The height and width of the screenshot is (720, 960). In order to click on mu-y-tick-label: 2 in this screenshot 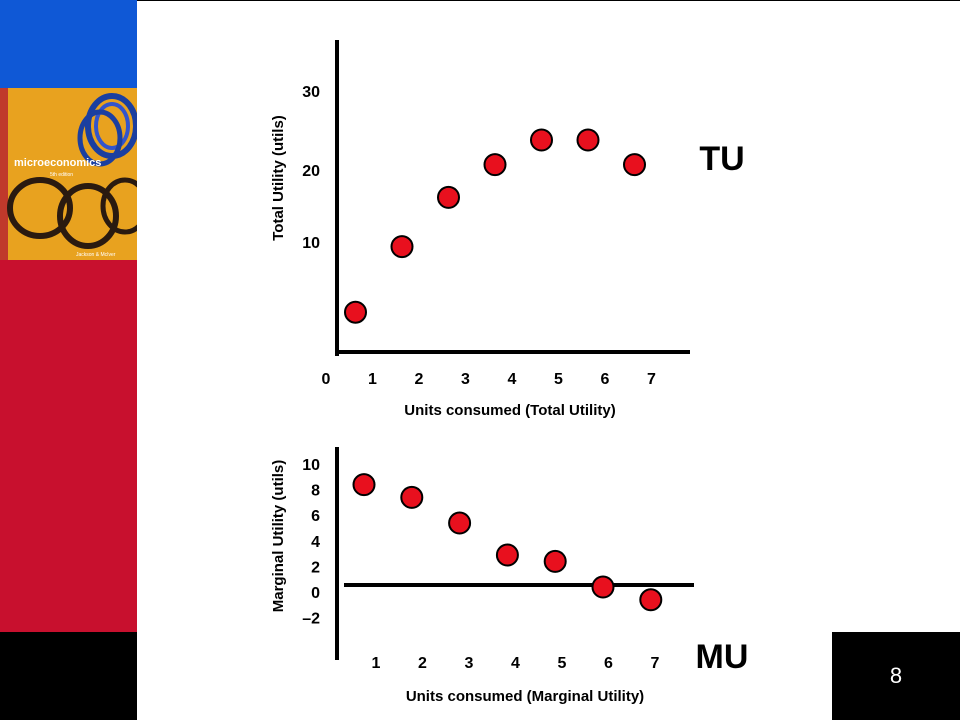, I will do `click(315, 567)`.